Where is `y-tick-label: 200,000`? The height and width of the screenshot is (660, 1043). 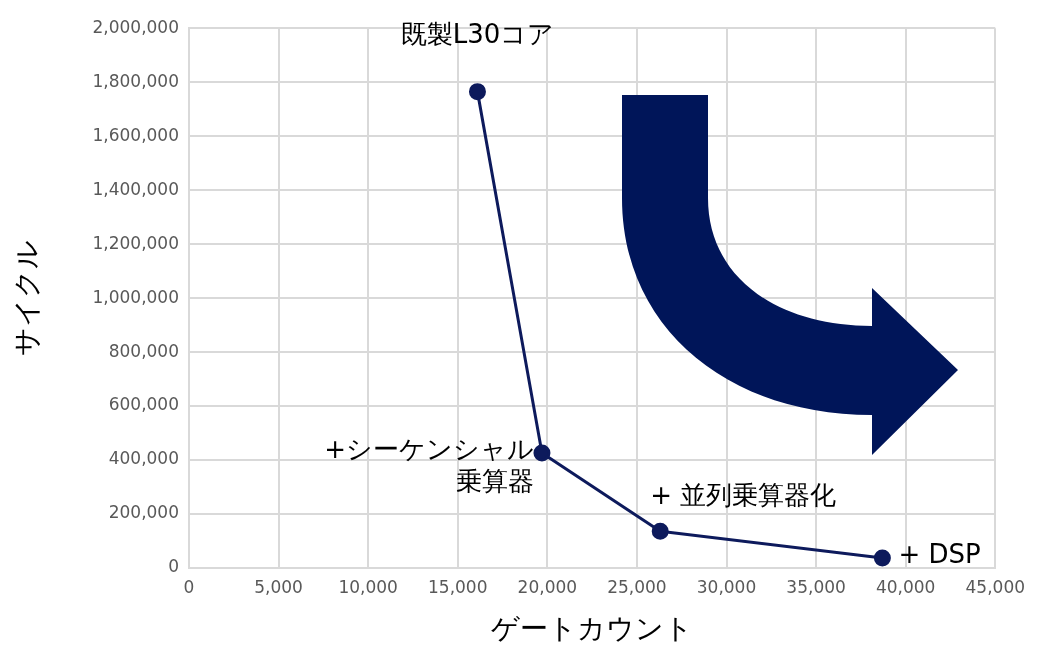 y-tick-label: 200,000 is located at coordinates (143, 512).